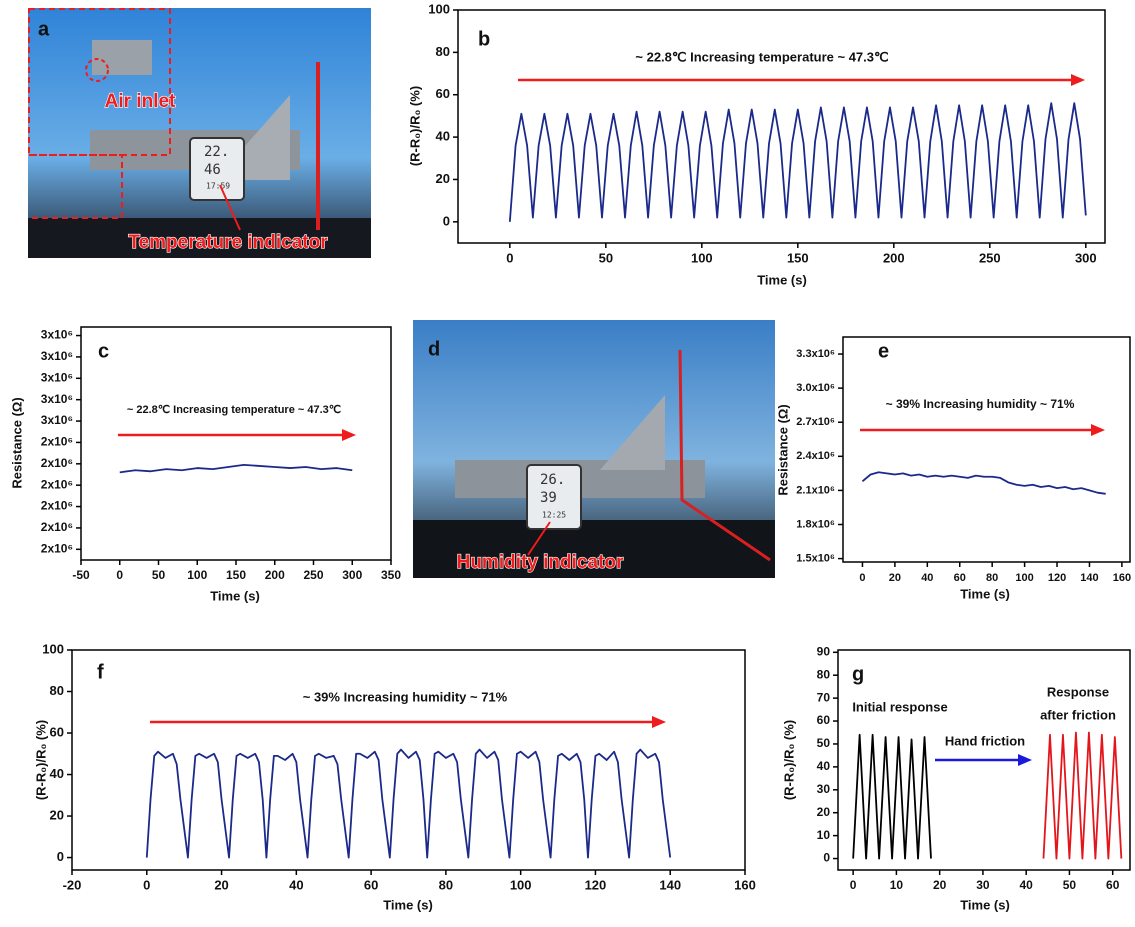 The width and height of the screenshot is (1135, 927). I want to click on screen-text: 17:59, so click(218, 186).